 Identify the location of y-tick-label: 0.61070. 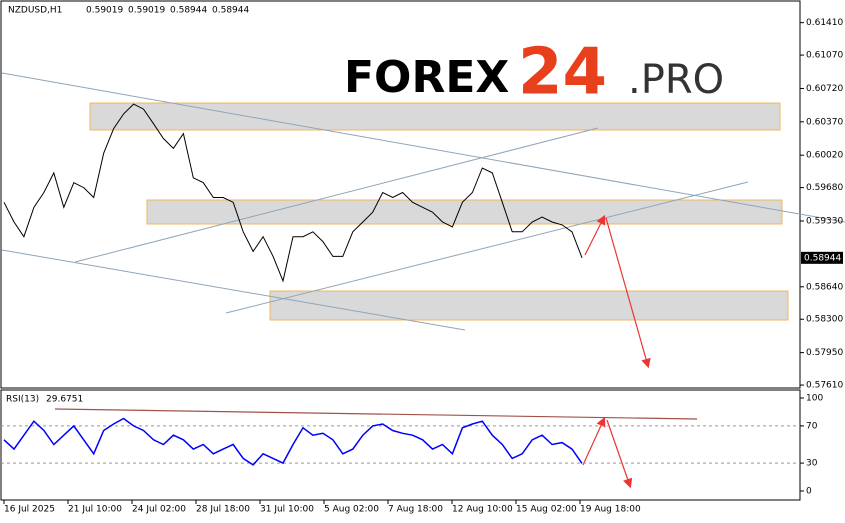
(824, 56).